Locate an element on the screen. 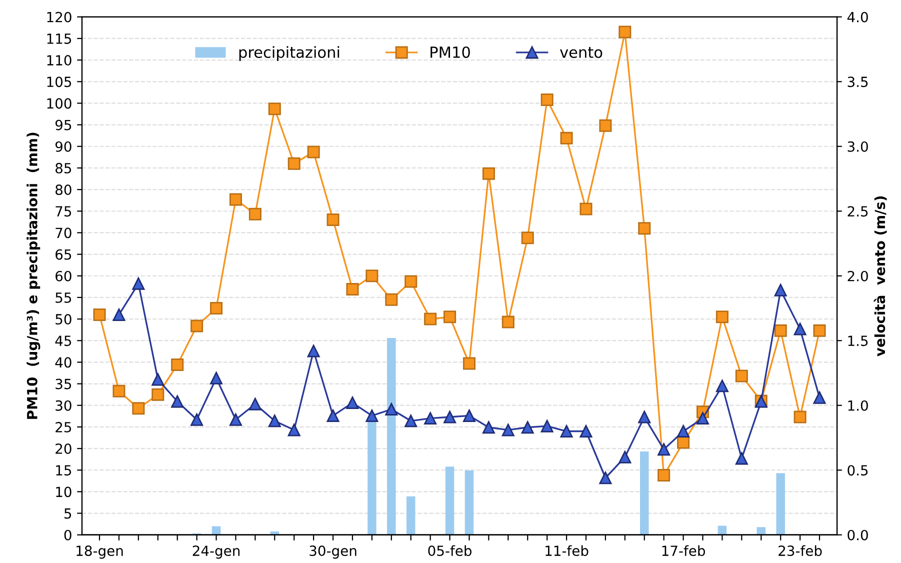 The height and width of the screenshot is (563, 901). x-tick-label: 17-feb is located at coordinates (684, 550).